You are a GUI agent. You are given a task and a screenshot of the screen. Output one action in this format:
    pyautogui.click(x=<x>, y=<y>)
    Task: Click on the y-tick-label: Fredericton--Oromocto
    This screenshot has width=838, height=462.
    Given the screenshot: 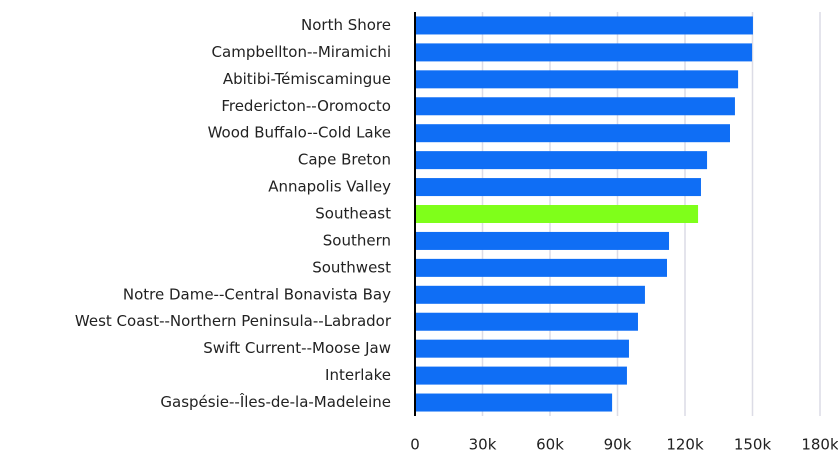 What is the action you would take?
    pyautogui.click(x=306, y=106)
    